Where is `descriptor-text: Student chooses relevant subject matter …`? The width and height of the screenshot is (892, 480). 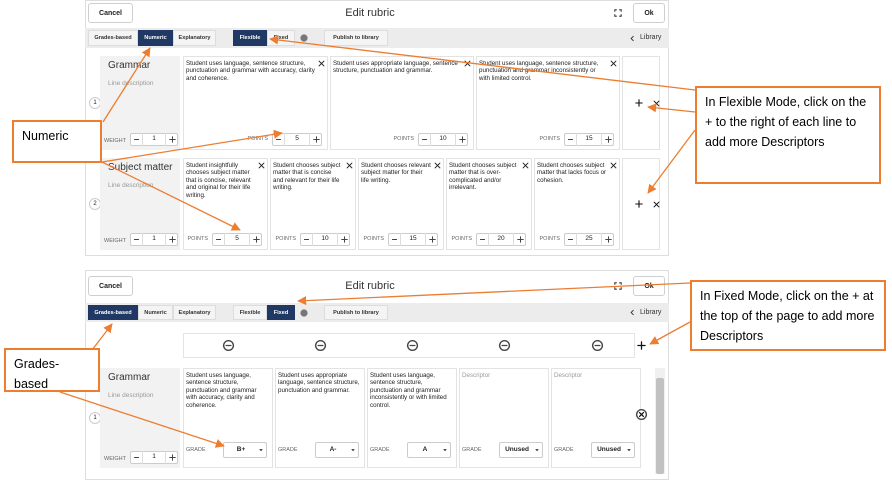
descriptor-text: Student chooses relevant subject matter … is located at coordinates (396, 173).